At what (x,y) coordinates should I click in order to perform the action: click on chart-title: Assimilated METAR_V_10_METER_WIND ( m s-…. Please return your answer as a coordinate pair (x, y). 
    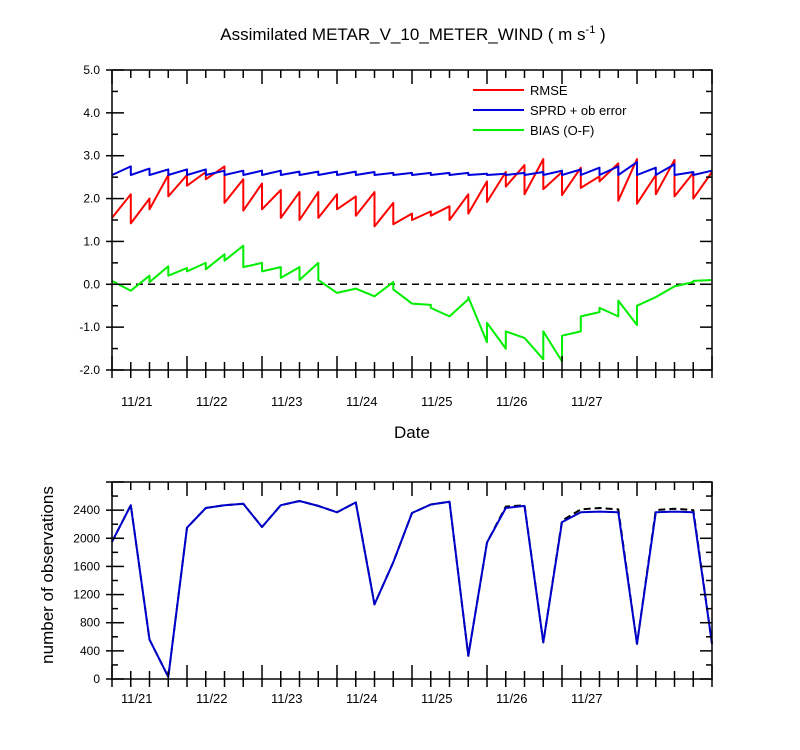
    Looking at the image, I should click on (412, 34).